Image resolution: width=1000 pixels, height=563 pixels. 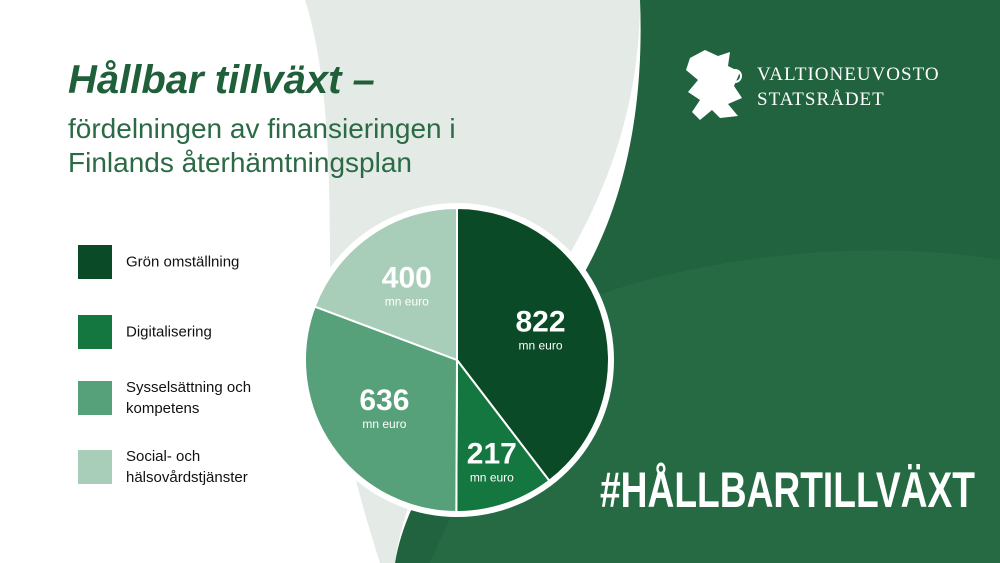 I want to click on hashtag: #HÅLLBARTILLVÄXT, so click(x=787, y=490).